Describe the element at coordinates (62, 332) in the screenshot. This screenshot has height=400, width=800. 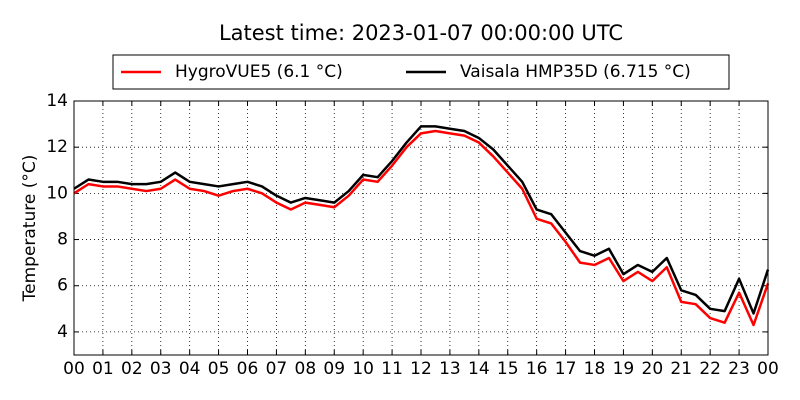
I see `y-tick-label: 4` at that location.